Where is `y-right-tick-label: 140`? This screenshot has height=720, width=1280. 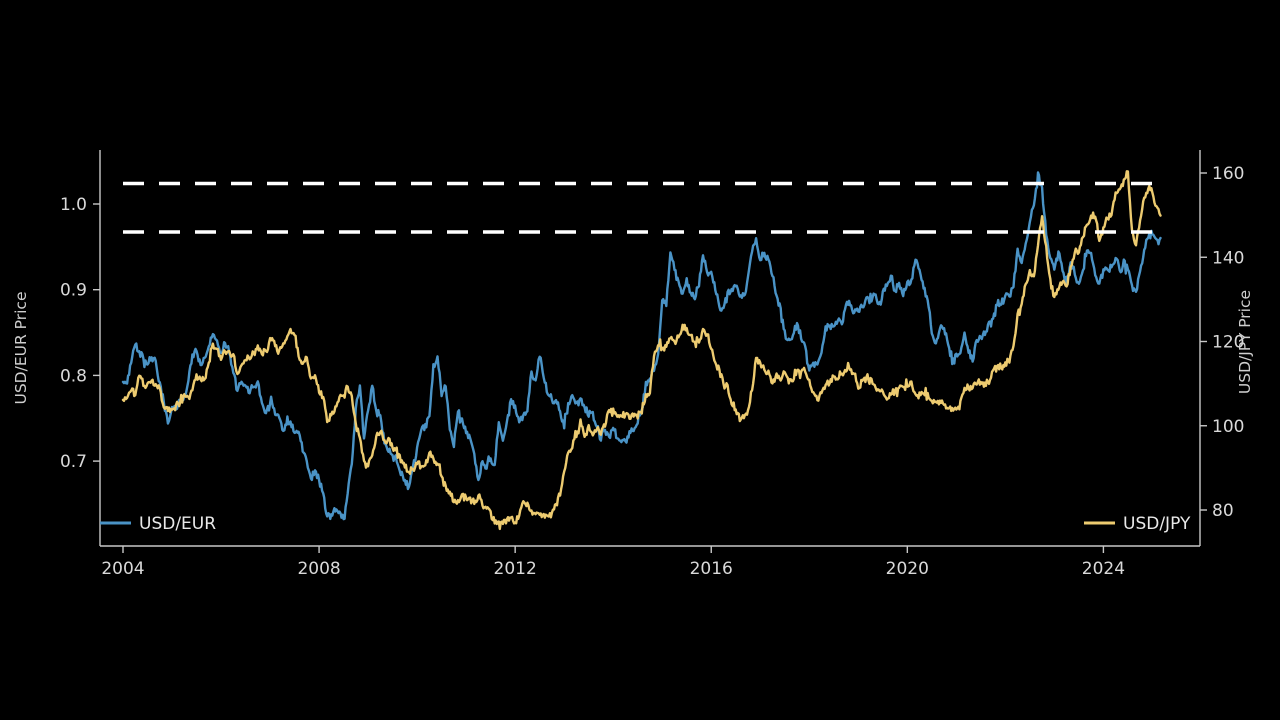 y-right-tick-label: 140 is located at coordinates (1228, 258).